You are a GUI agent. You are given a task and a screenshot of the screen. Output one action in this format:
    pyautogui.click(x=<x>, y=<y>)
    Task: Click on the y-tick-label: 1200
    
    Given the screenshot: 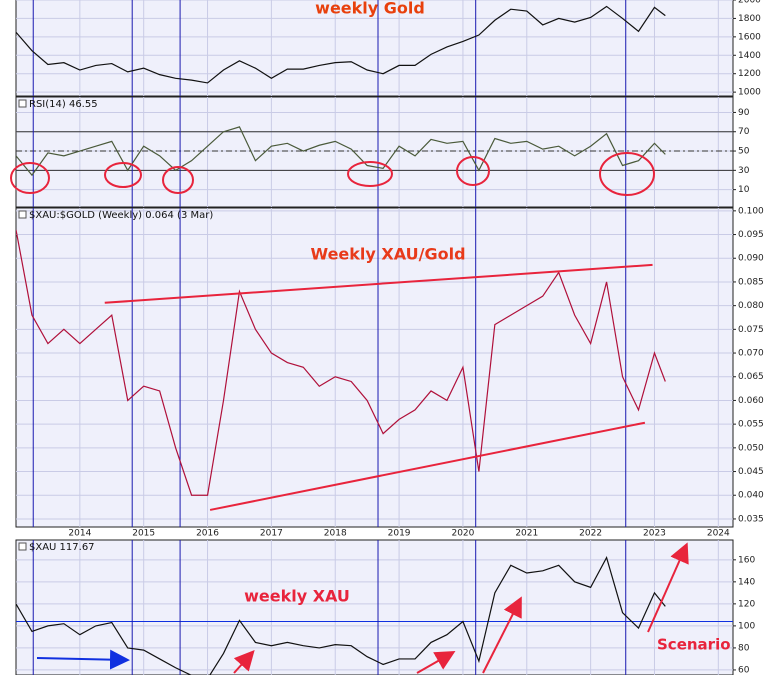 What is the action you would take?
    pyautogui.click(x=749, y=74)
    